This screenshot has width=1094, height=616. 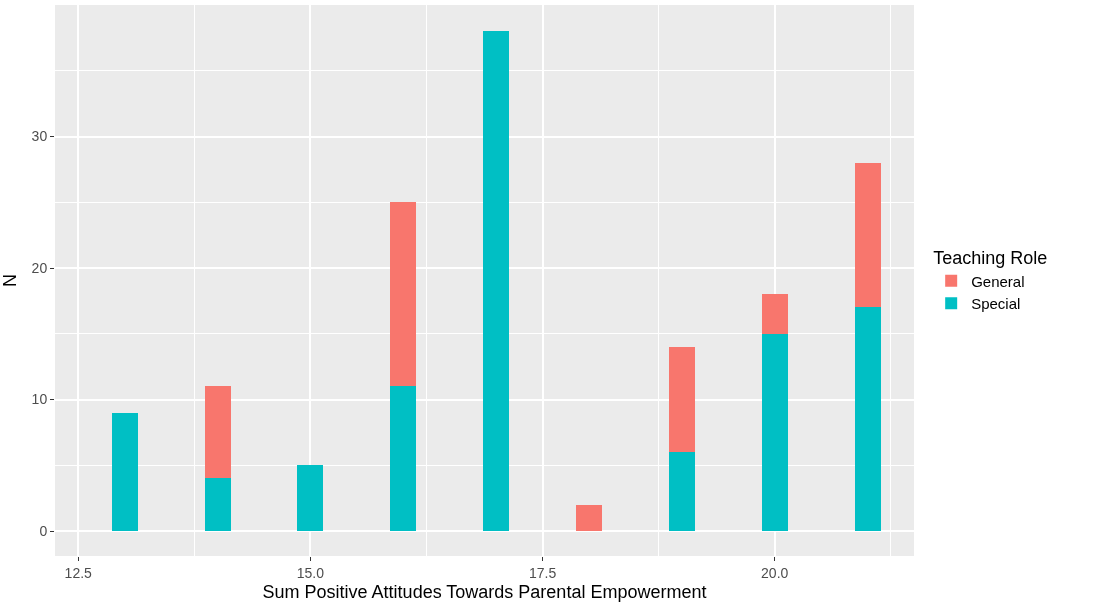 I want to click on x-tick-label: 12.5, so click(x=78, y=572).